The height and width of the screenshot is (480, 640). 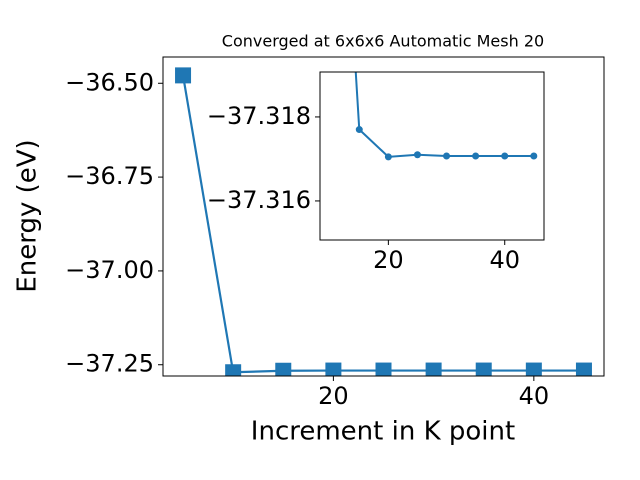 I want to click on y-tick-label: −37.318, so click(x=259, y=116).